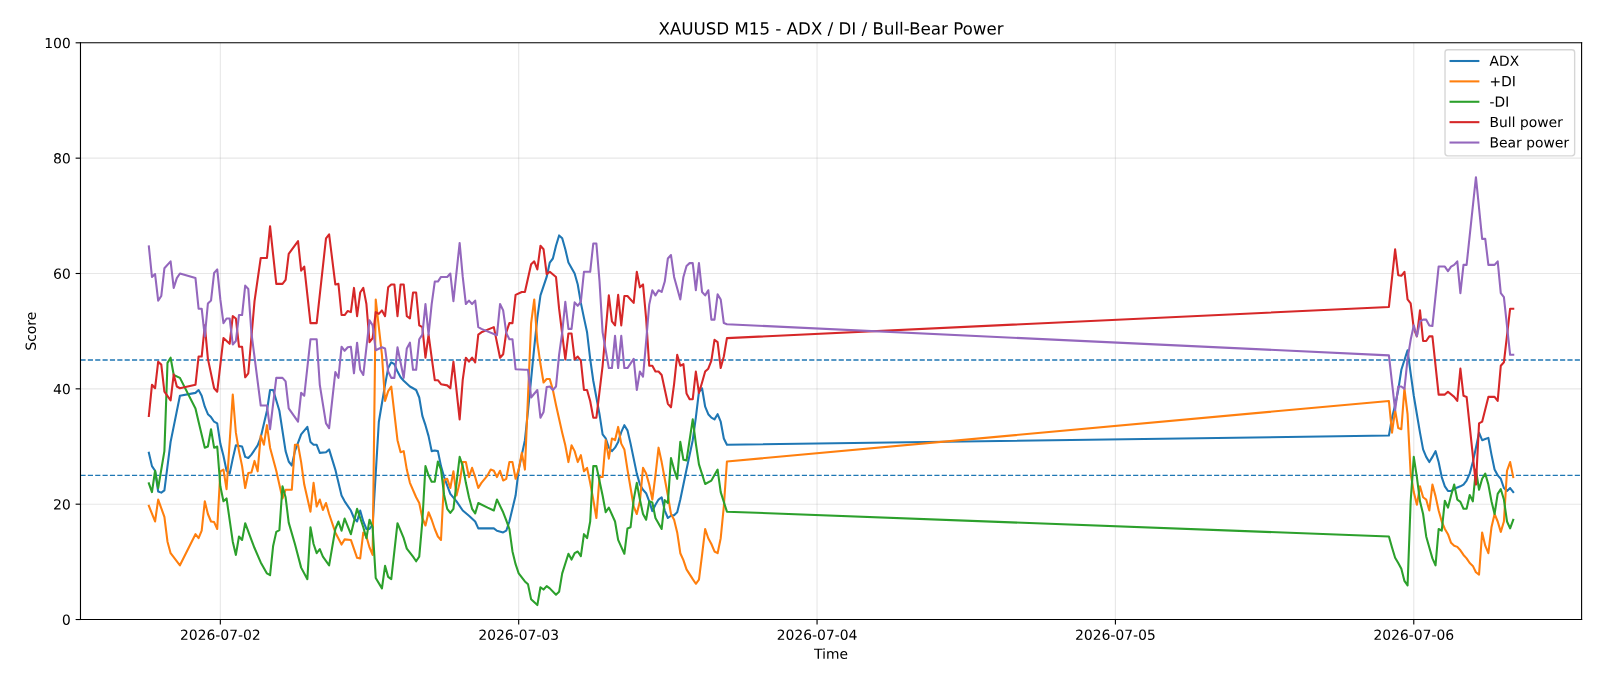  What do you see at coordinates (62, 504) in the screenshot?
I see `y-tick-label: 20` at bounding box center [62, 504].